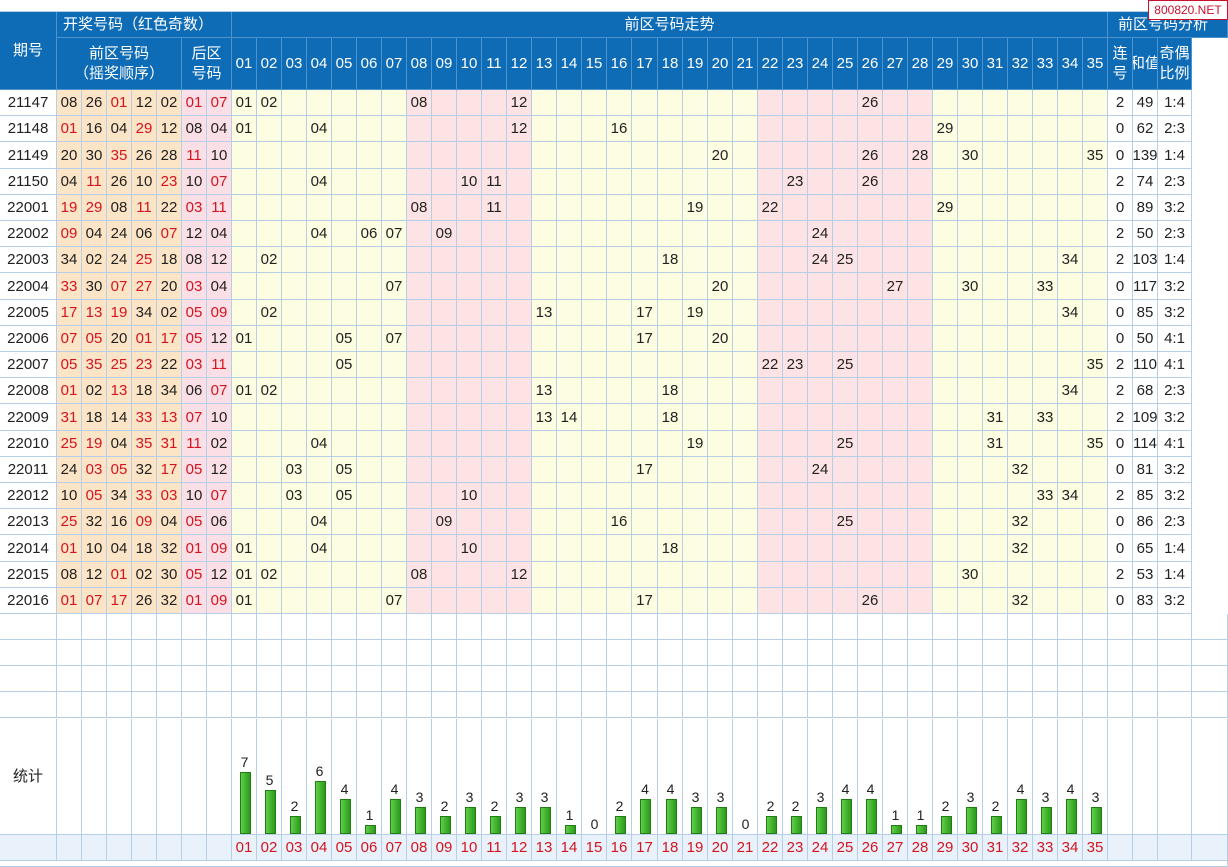  I want to click on front-draw-number: 14, so click(119, 417).